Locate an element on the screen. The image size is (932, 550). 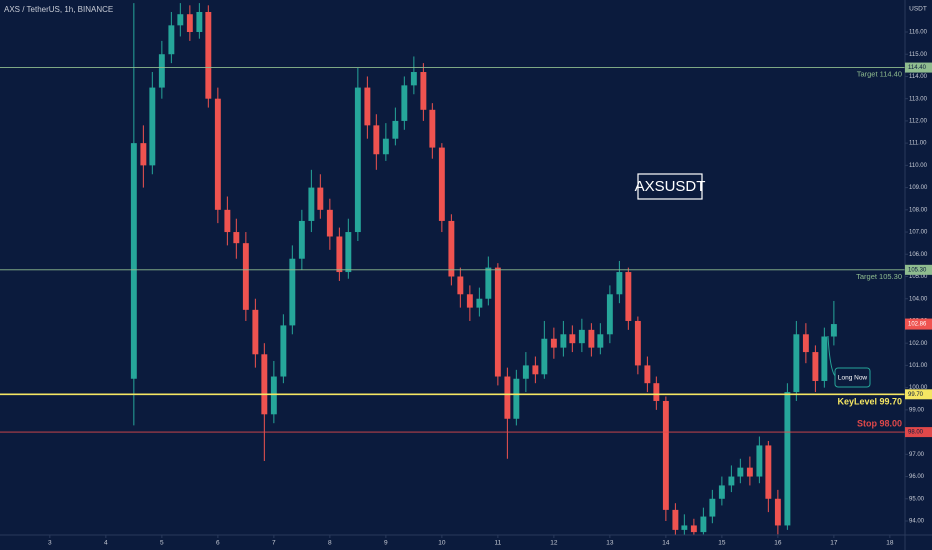
level-text: Target 114.40 is located at coordinates (879, 74).